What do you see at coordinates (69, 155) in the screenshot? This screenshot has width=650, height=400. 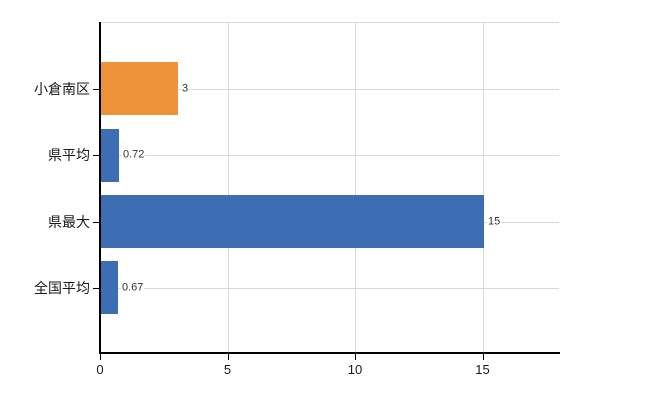 I see `category-label: 県平均` at bounding box center [69, 155].